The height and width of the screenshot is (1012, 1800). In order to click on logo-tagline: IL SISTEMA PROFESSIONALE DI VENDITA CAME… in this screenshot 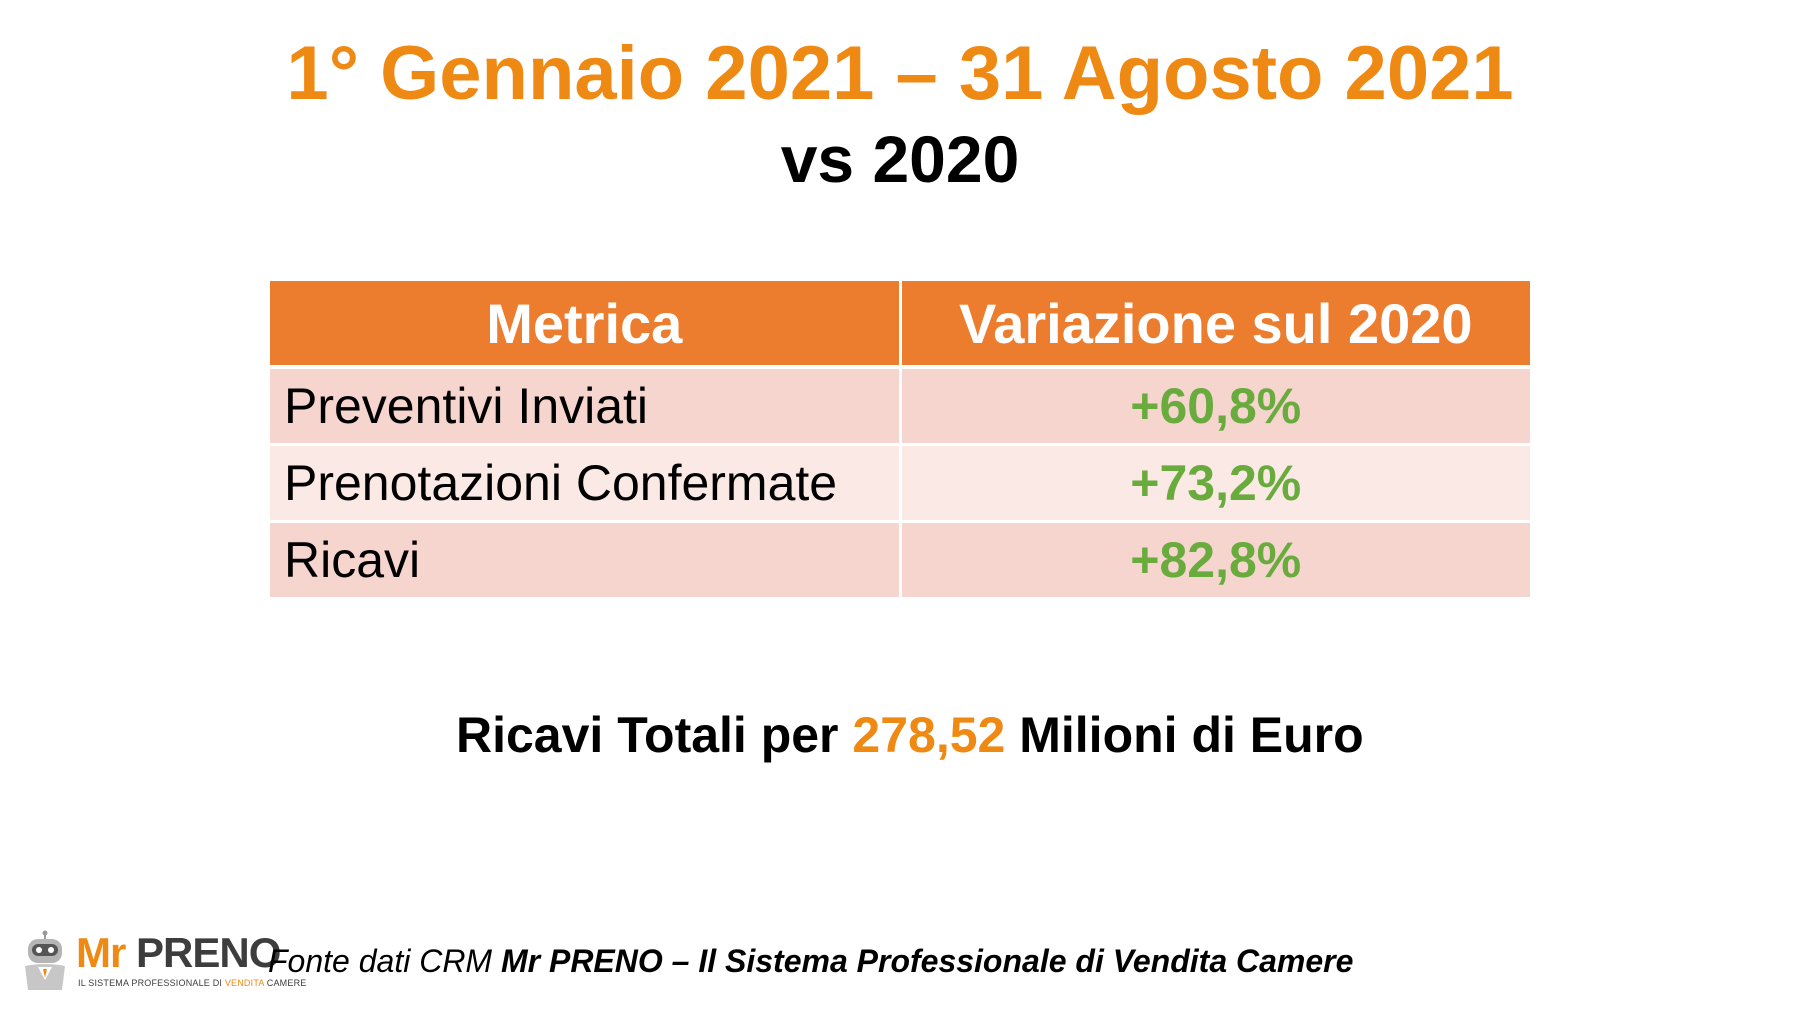, I will do `click(192, 983)`.